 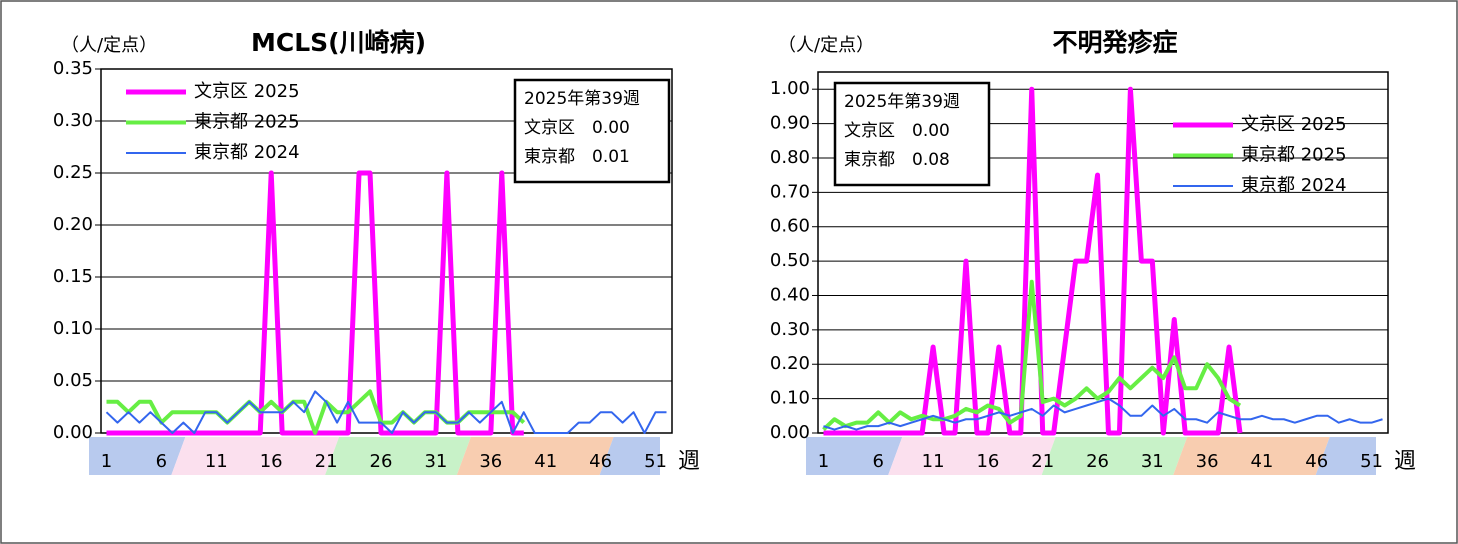 I want to click on chart-title: 不明発疹症, so click(x=1114, y=42).